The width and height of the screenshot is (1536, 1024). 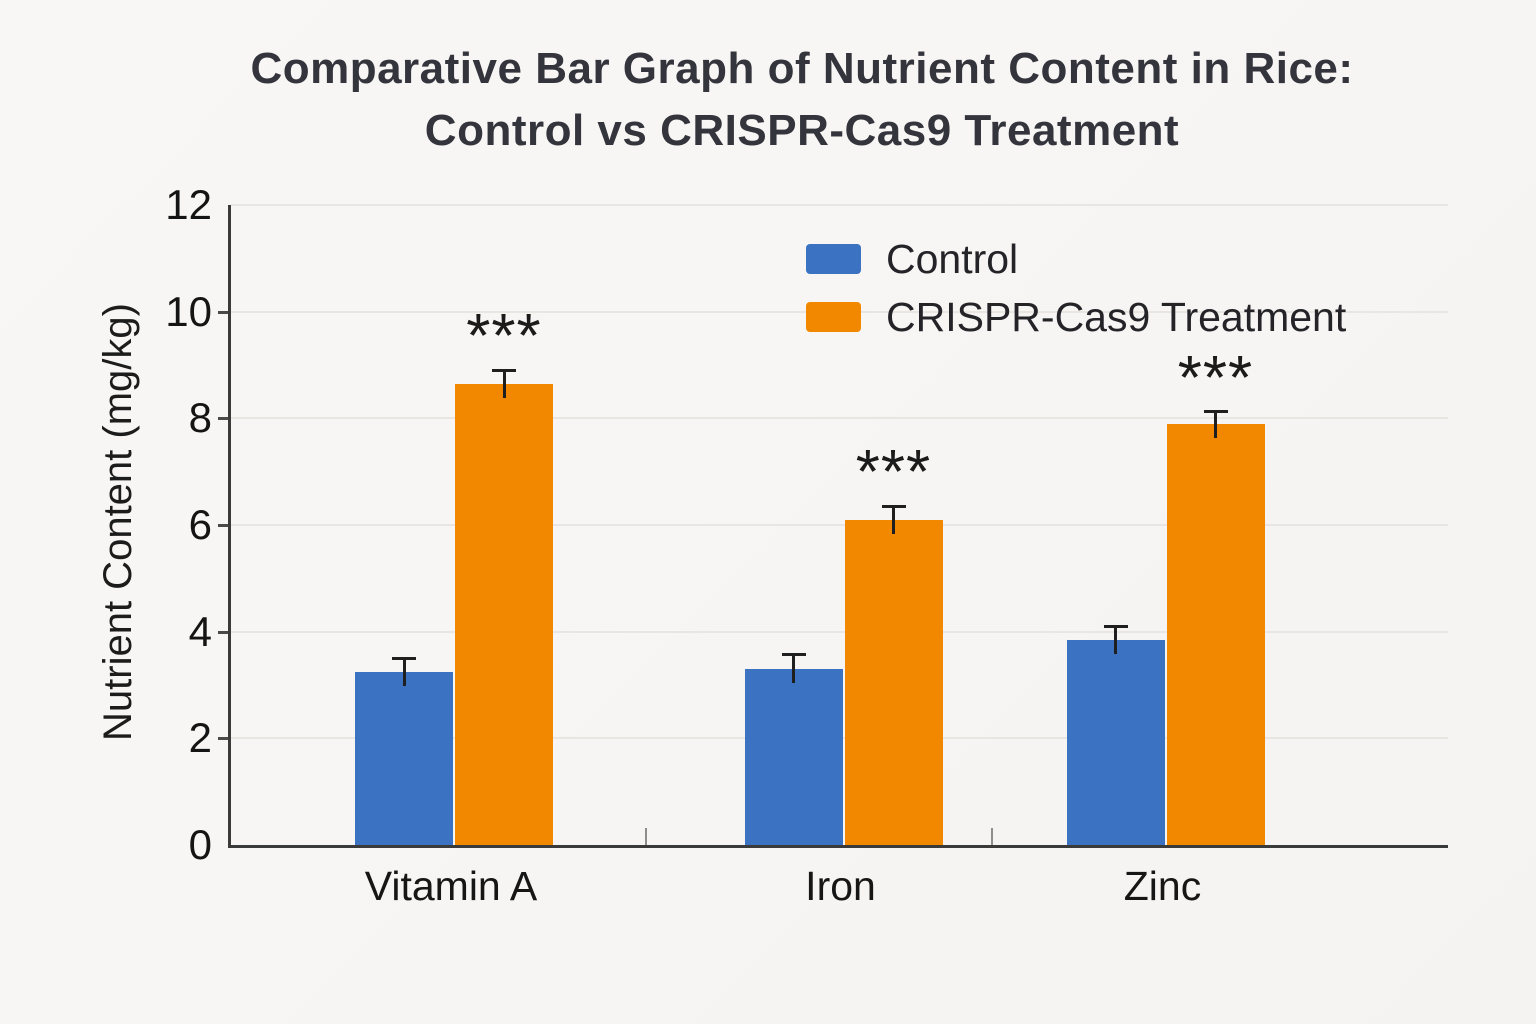 What do you see at coordinates (1215, 424) in the screenshot?
I see `error-bar-whisker-crispr-cas9-treatment-zinc` at bounding box center [1215, 424].